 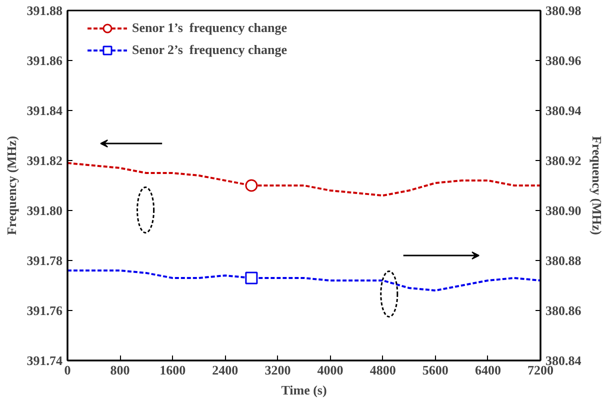 What do you see at coordinates (596, 186) in the screenshot?
I see `y2-axis-title: Frequency (MHz)` at bounding box center [596, 186].